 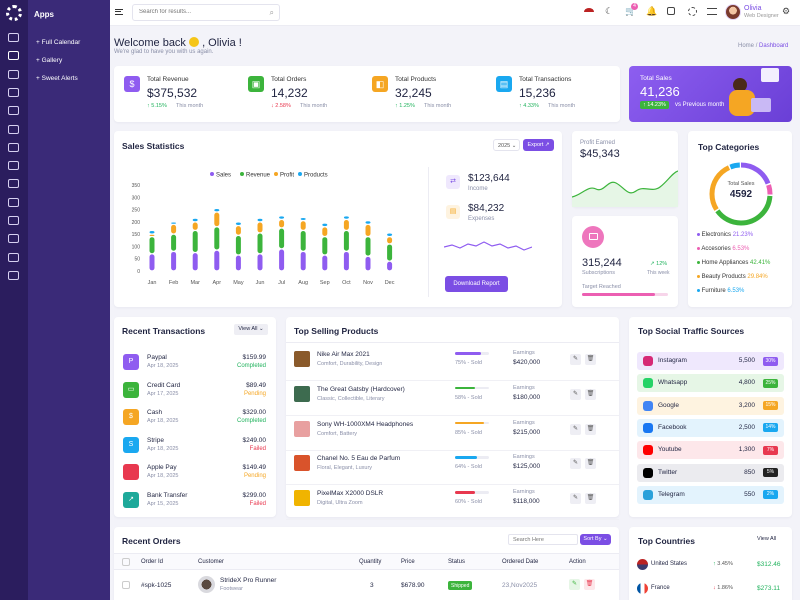 I want to click on logo-icon, so click(x=14, y=13).